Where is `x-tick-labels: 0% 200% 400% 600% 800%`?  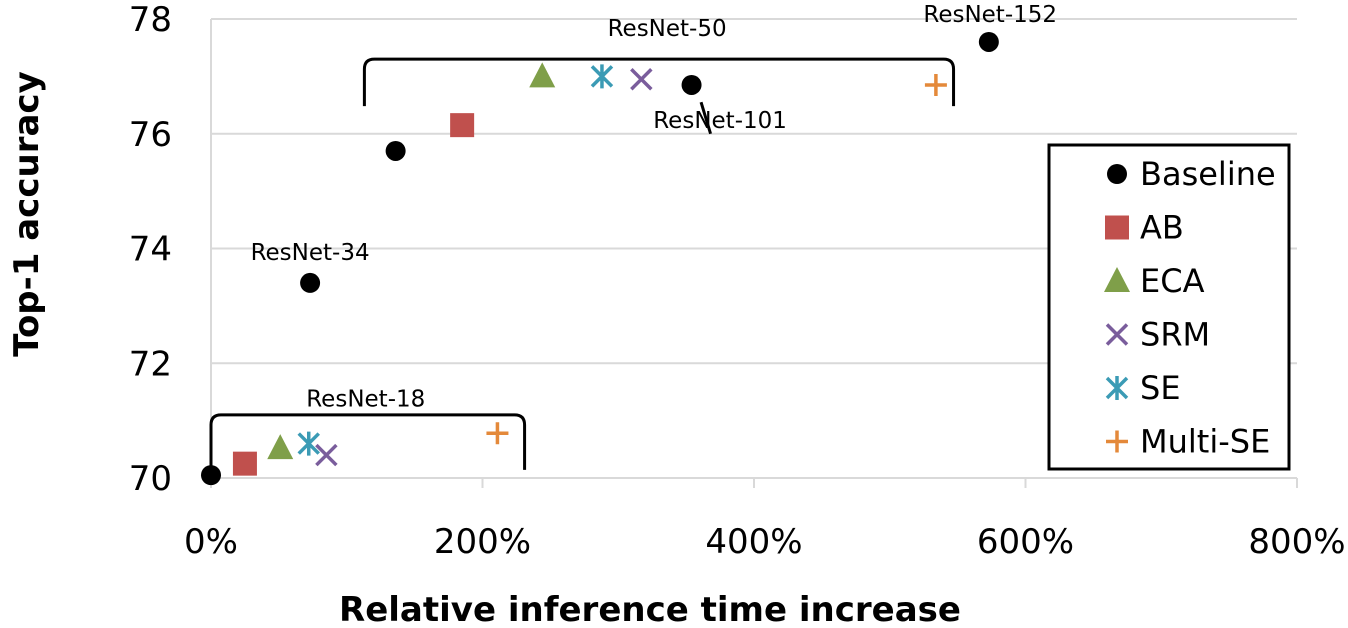 x-tick-labels: 0% 200% 400% 600% 800% is located at coordinates (765, 542).